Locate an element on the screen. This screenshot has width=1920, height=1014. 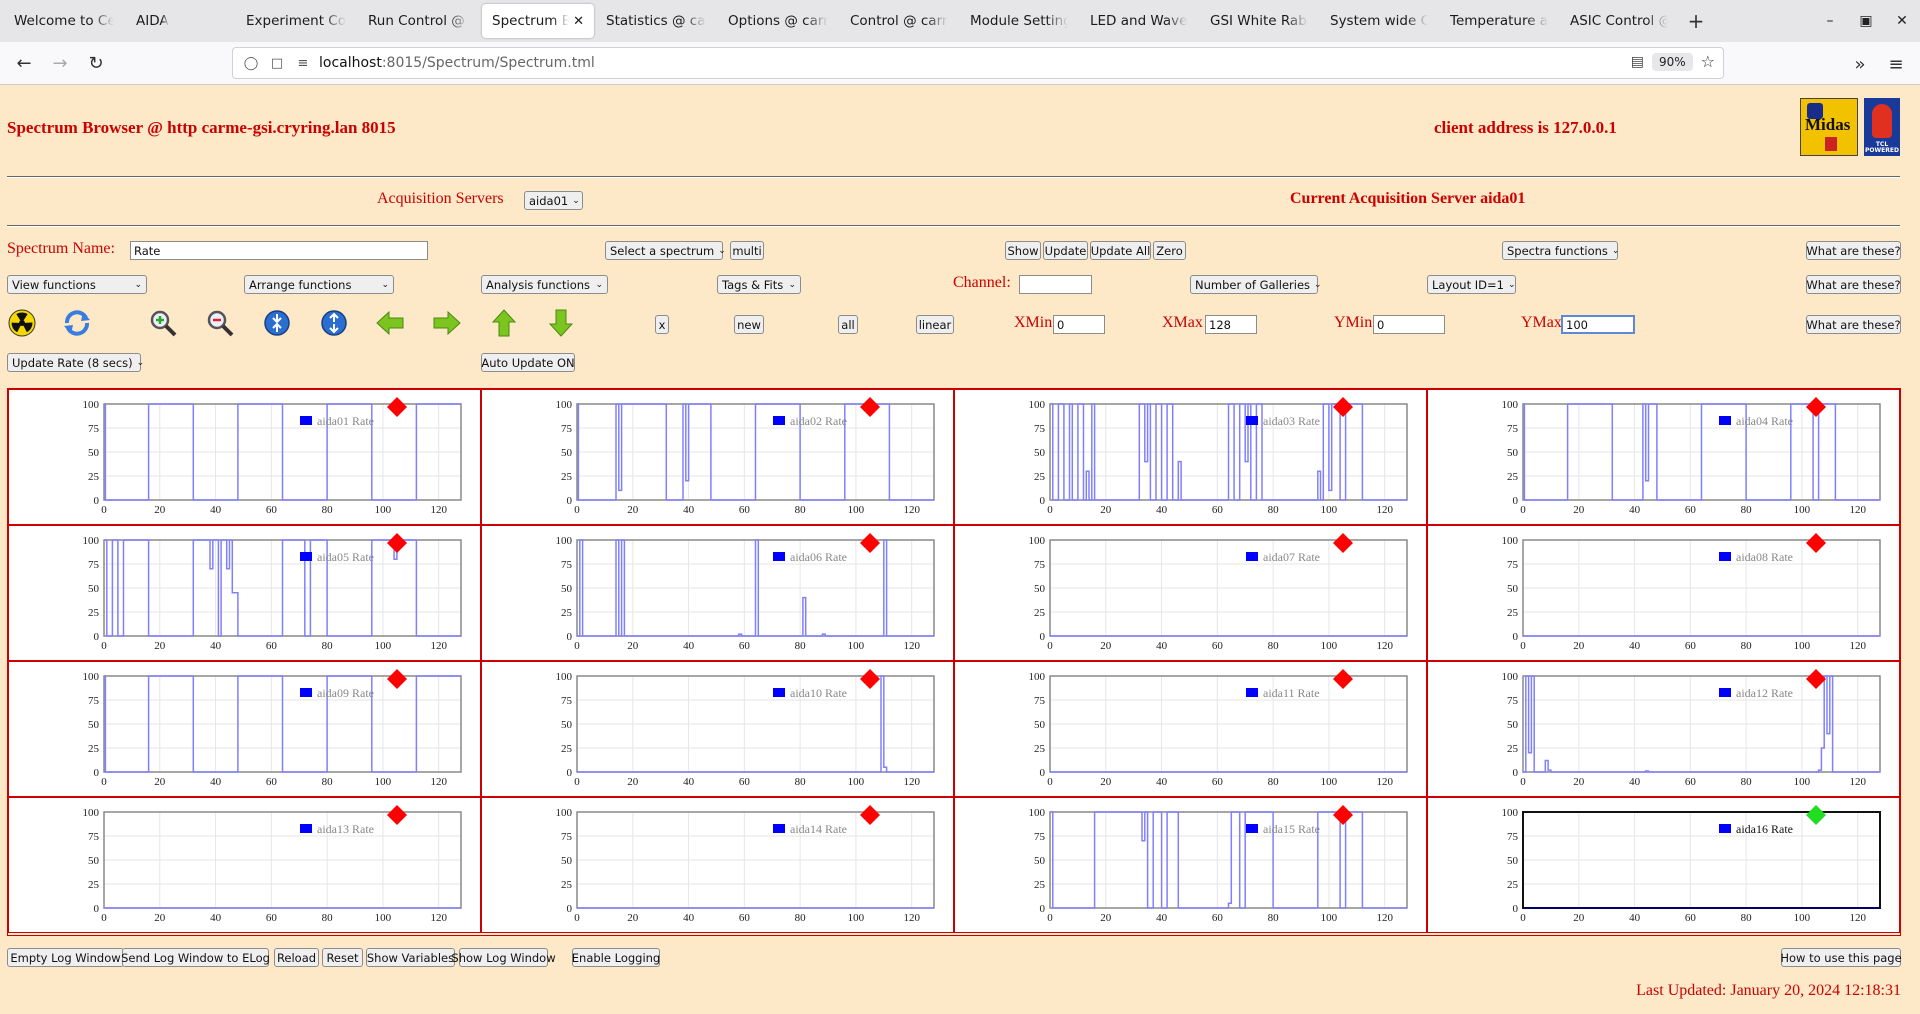
spectrum-cell: 0 20 40 60 80 100 120 0 25 50 75 100 aida06 Rate is located at coordinates (717, 593).